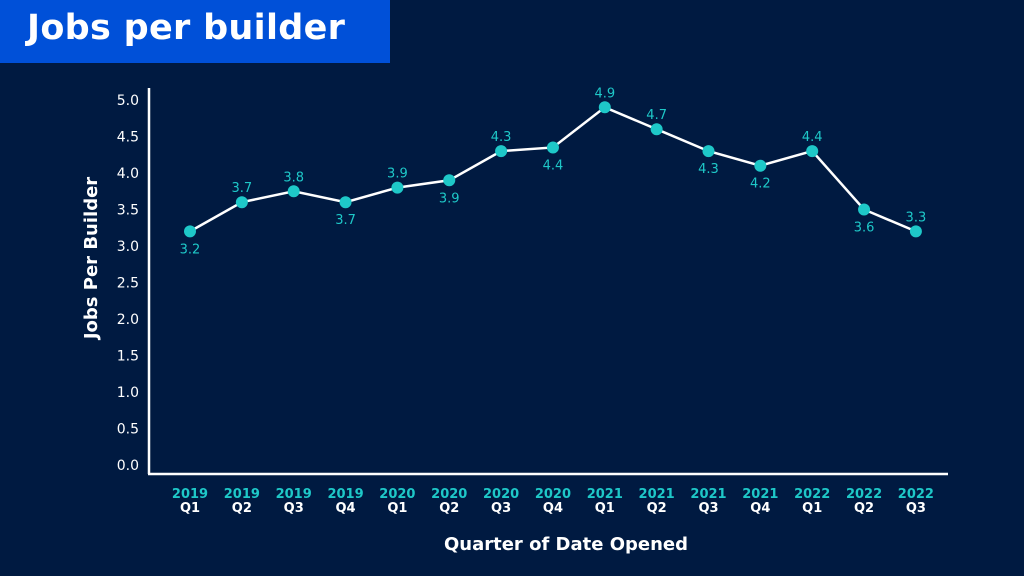 The image size is (1024, 576). Describe the element at coordinates (293, 177) in the screenshot. I see `data-label: 3.8` at that location.